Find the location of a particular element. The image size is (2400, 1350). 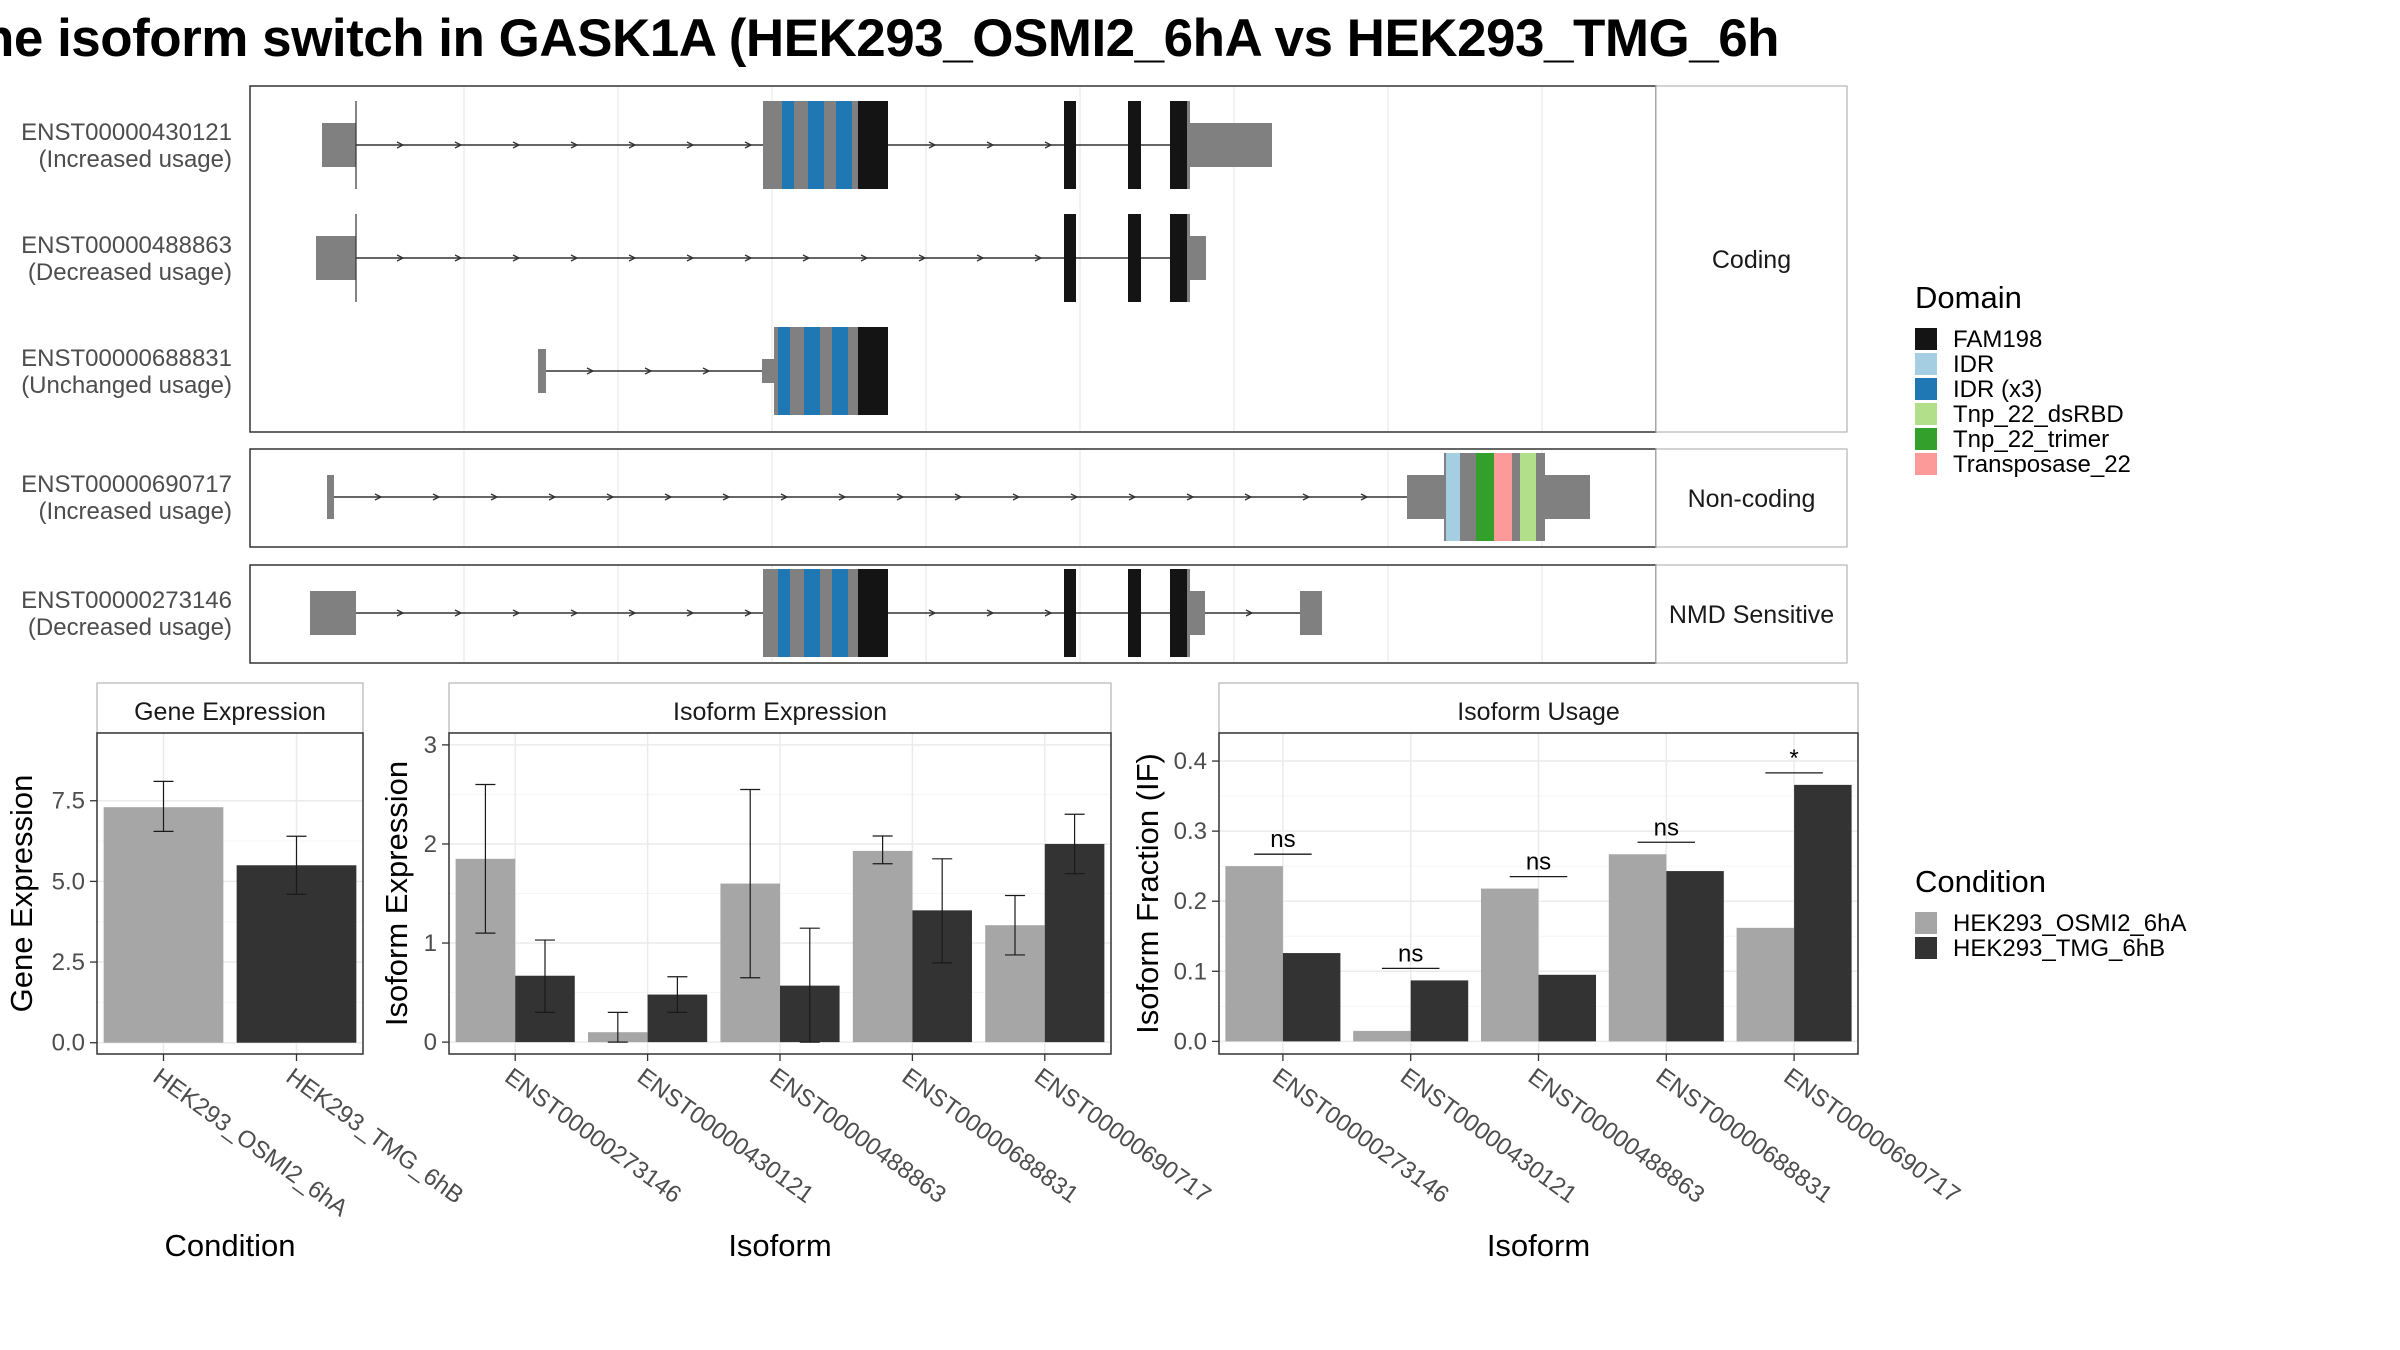

legend-entry: IDR (x3) is located at coordinates (1997, 389).